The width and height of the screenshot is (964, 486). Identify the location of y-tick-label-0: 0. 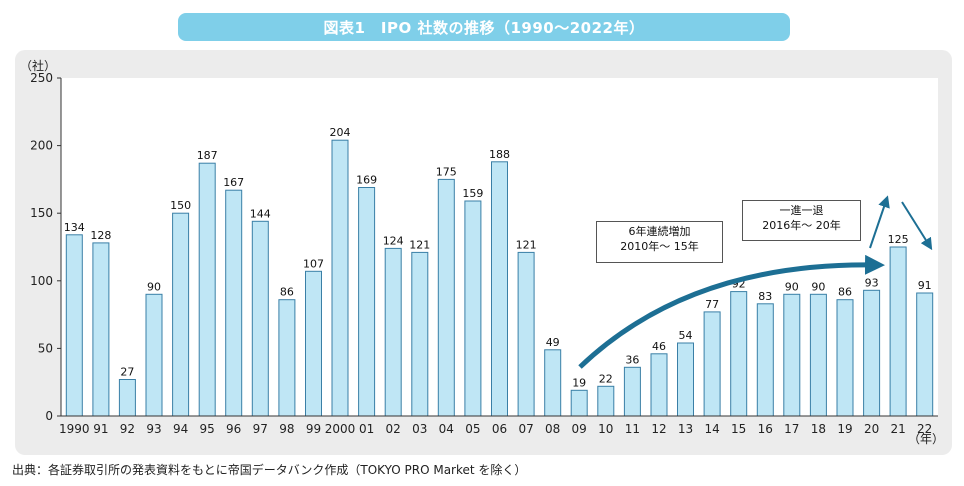
(49, 416).